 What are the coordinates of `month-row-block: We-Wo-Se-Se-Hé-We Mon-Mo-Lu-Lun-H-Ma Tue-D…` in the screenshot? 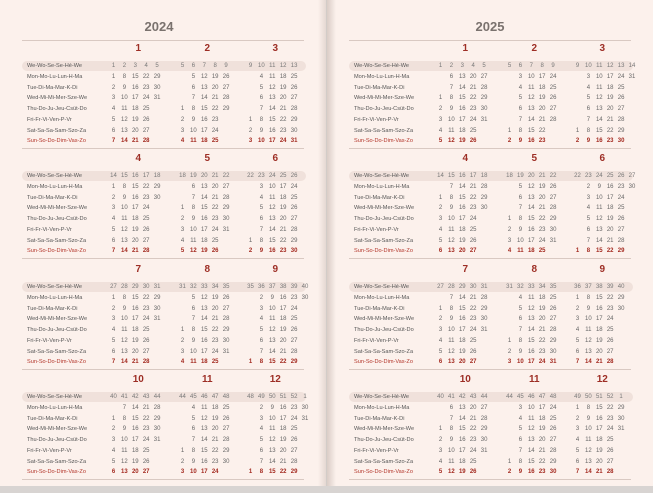 It's located at (163, 95).